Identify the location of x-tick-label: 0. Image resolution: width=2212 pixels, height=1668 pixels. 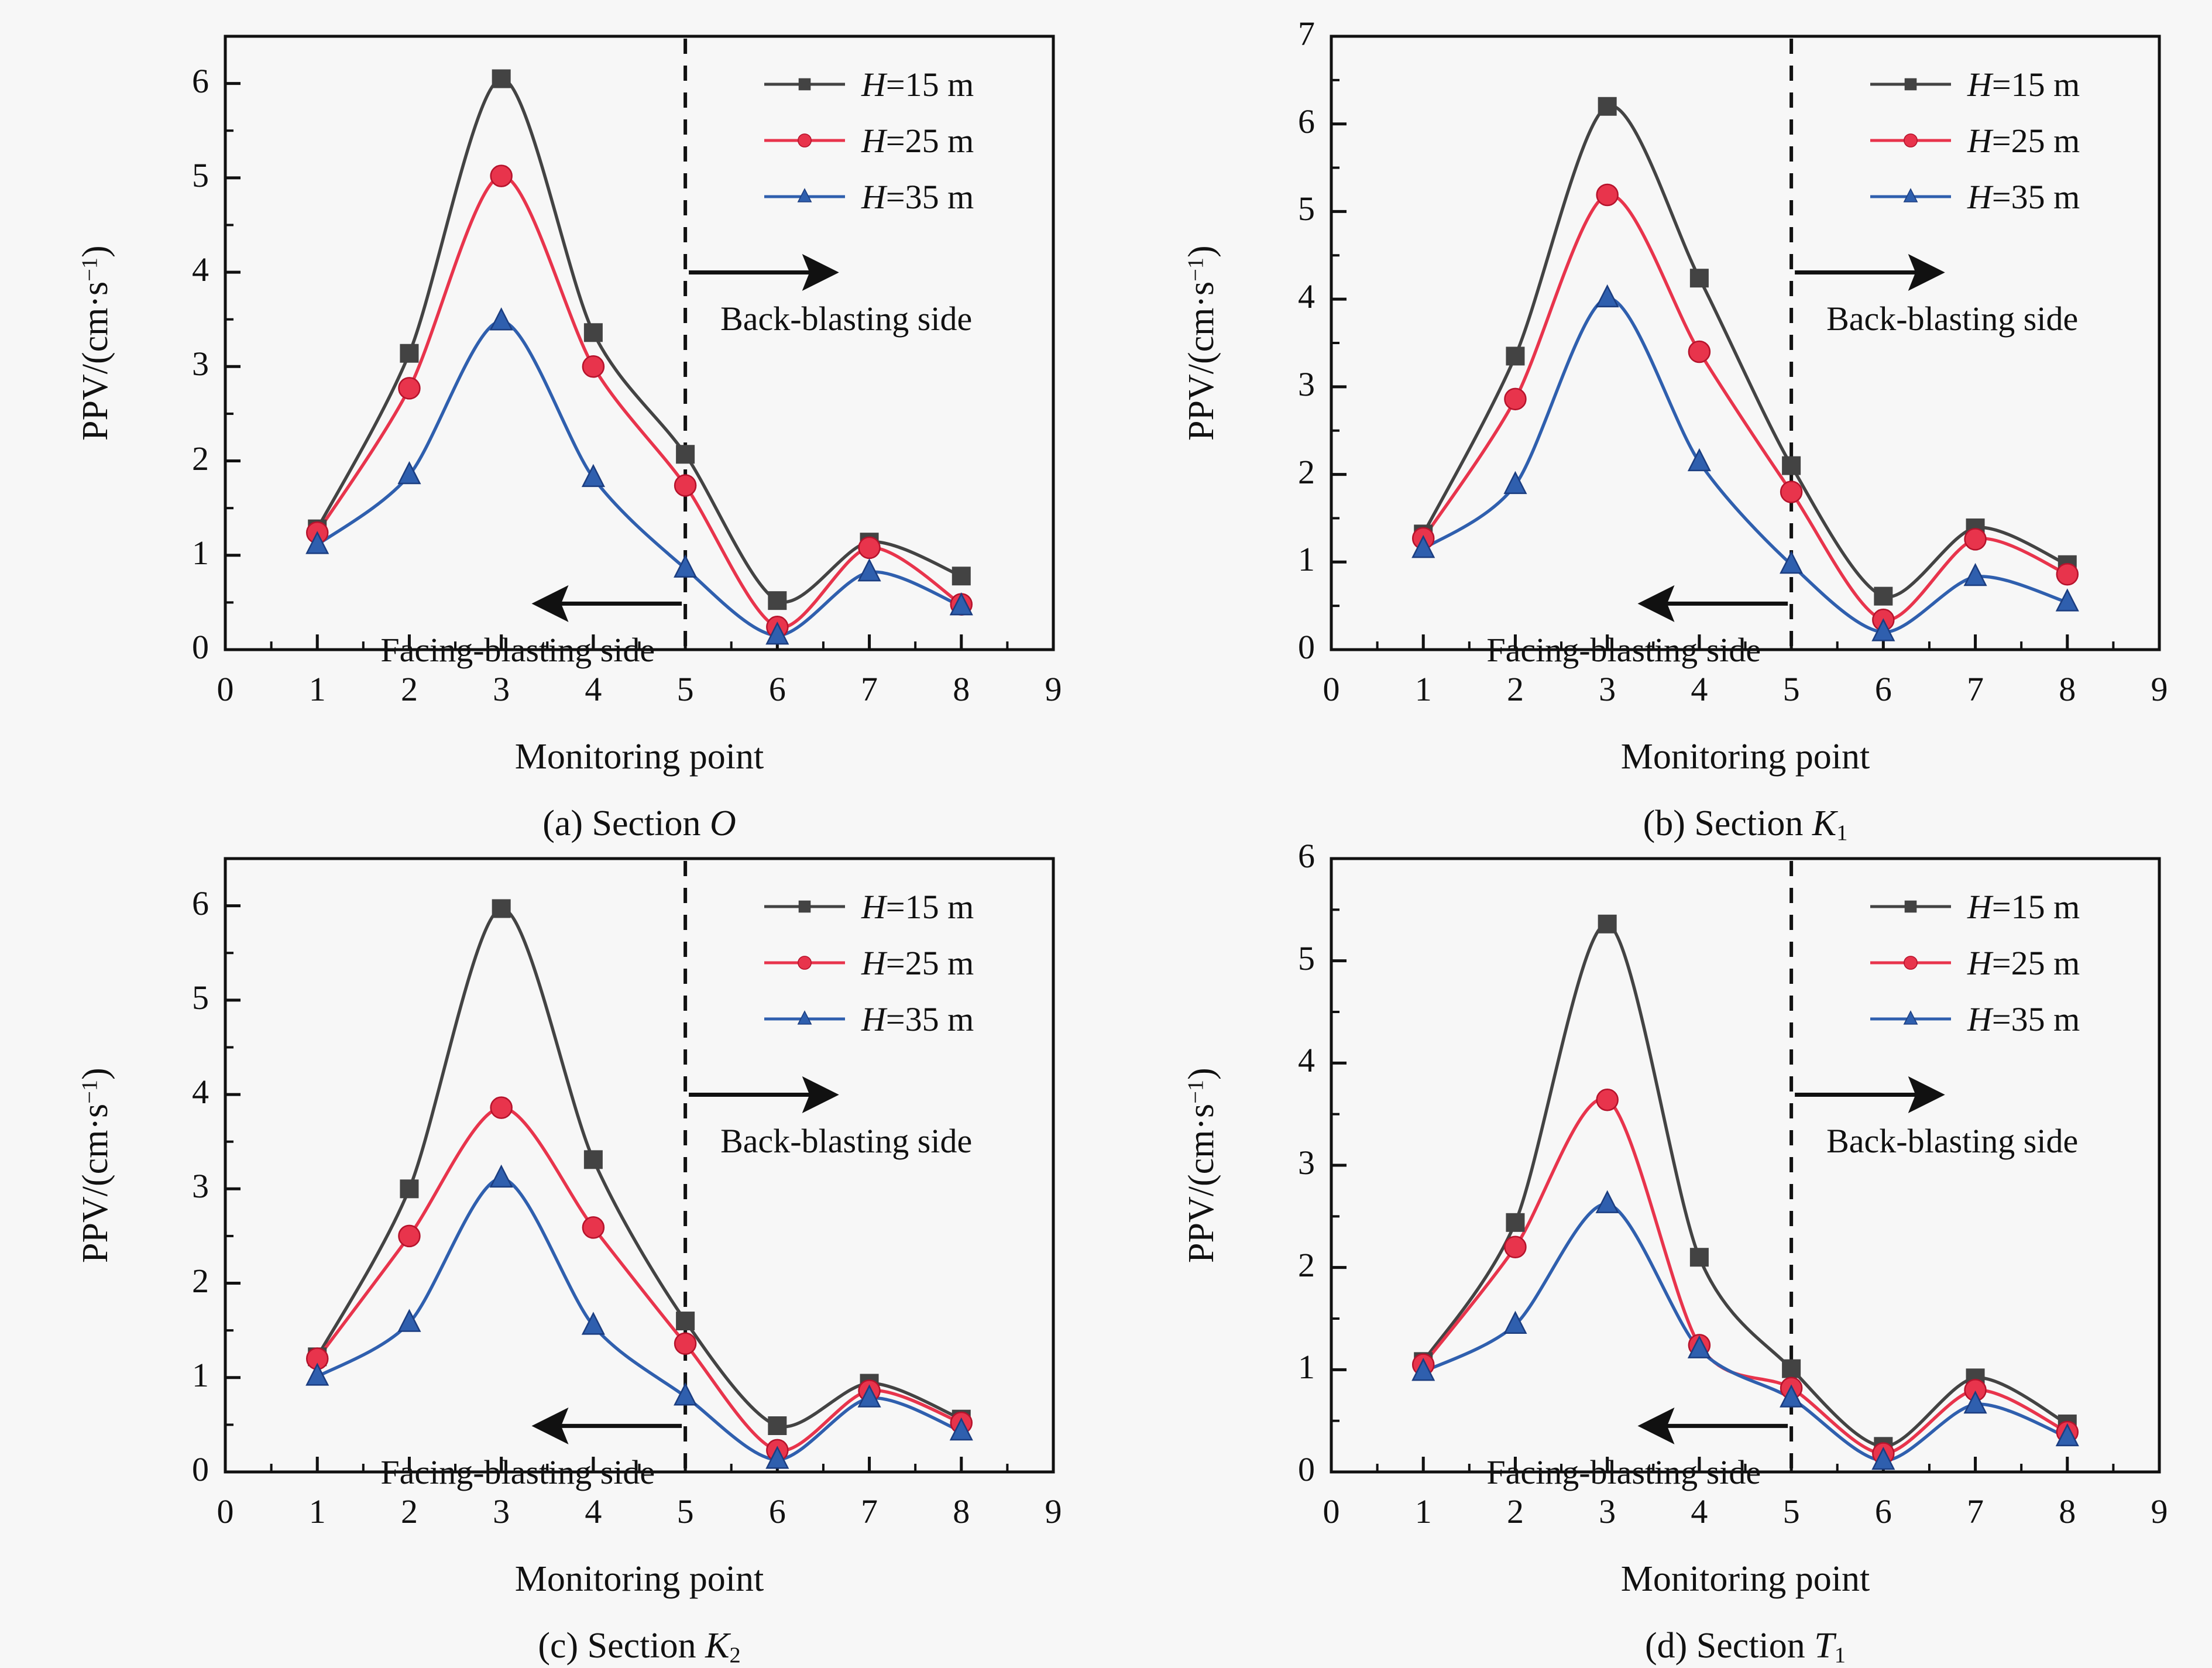
(1331, 689).